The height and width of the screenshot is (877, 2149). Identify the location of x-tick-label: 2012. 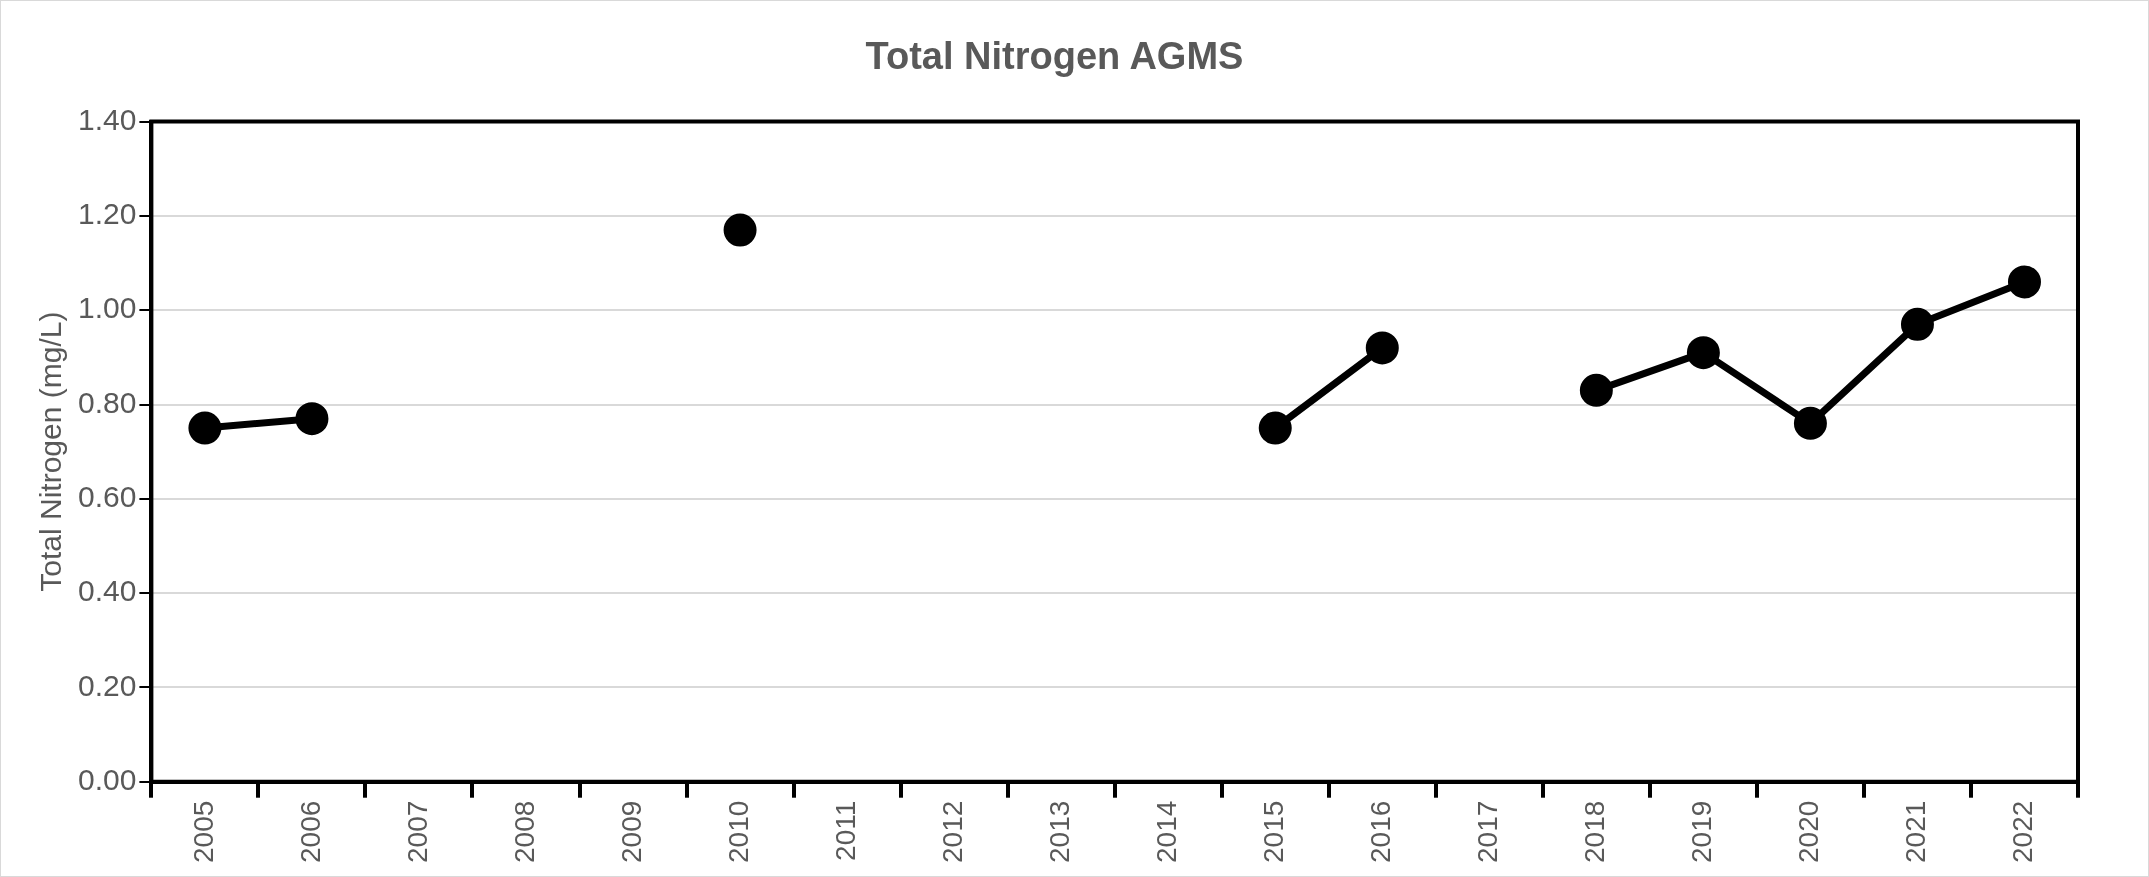
(952, 832).